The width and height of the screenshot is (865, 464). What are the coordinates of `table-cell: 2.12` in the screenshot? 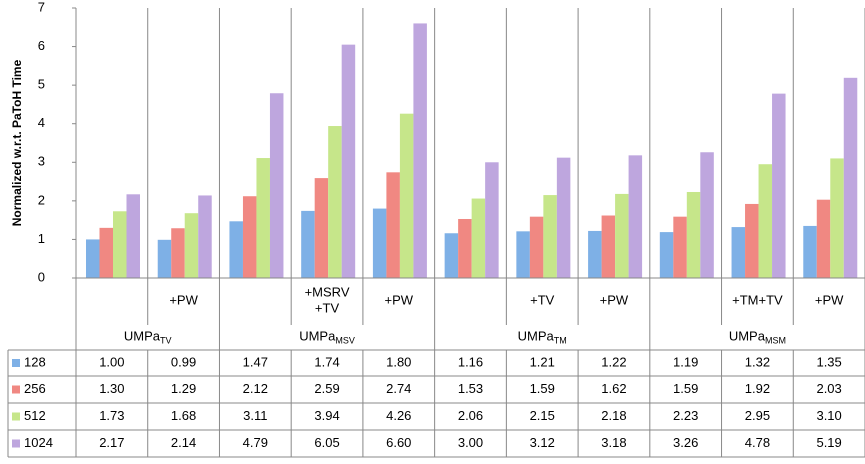 It's located at (255, 388).